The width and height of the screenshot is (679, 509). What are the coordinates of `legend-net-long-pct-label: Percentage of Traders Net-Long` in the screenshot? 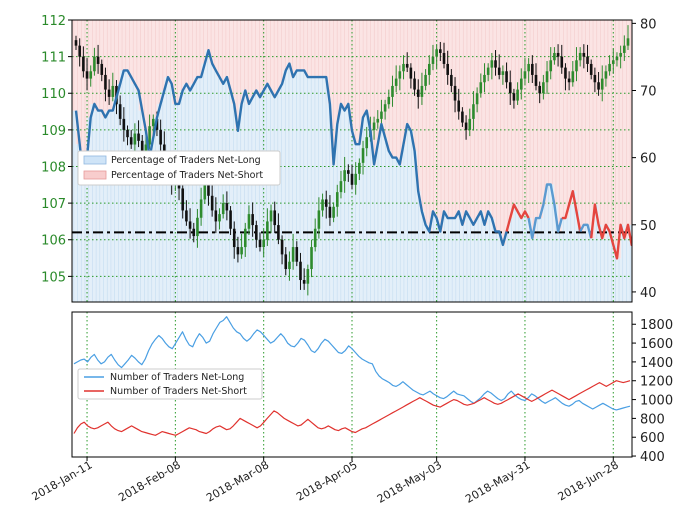 It's located at (186, 160).